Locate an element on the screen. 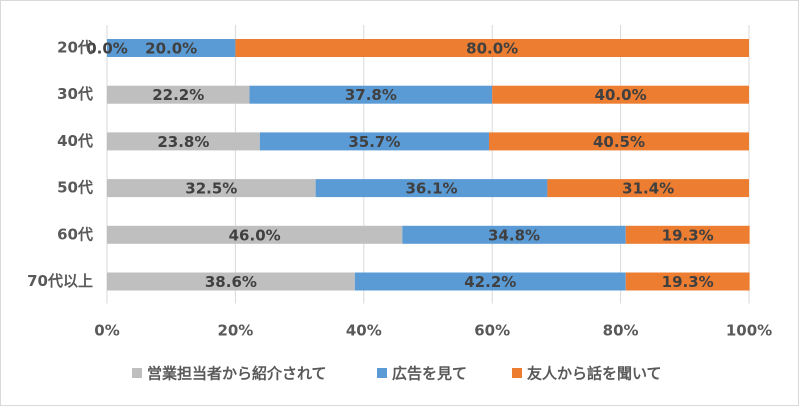 Image resolution: width=799 pixels, height=409 pixels. data-label: 80.0% is located at coordinates (492, 49).